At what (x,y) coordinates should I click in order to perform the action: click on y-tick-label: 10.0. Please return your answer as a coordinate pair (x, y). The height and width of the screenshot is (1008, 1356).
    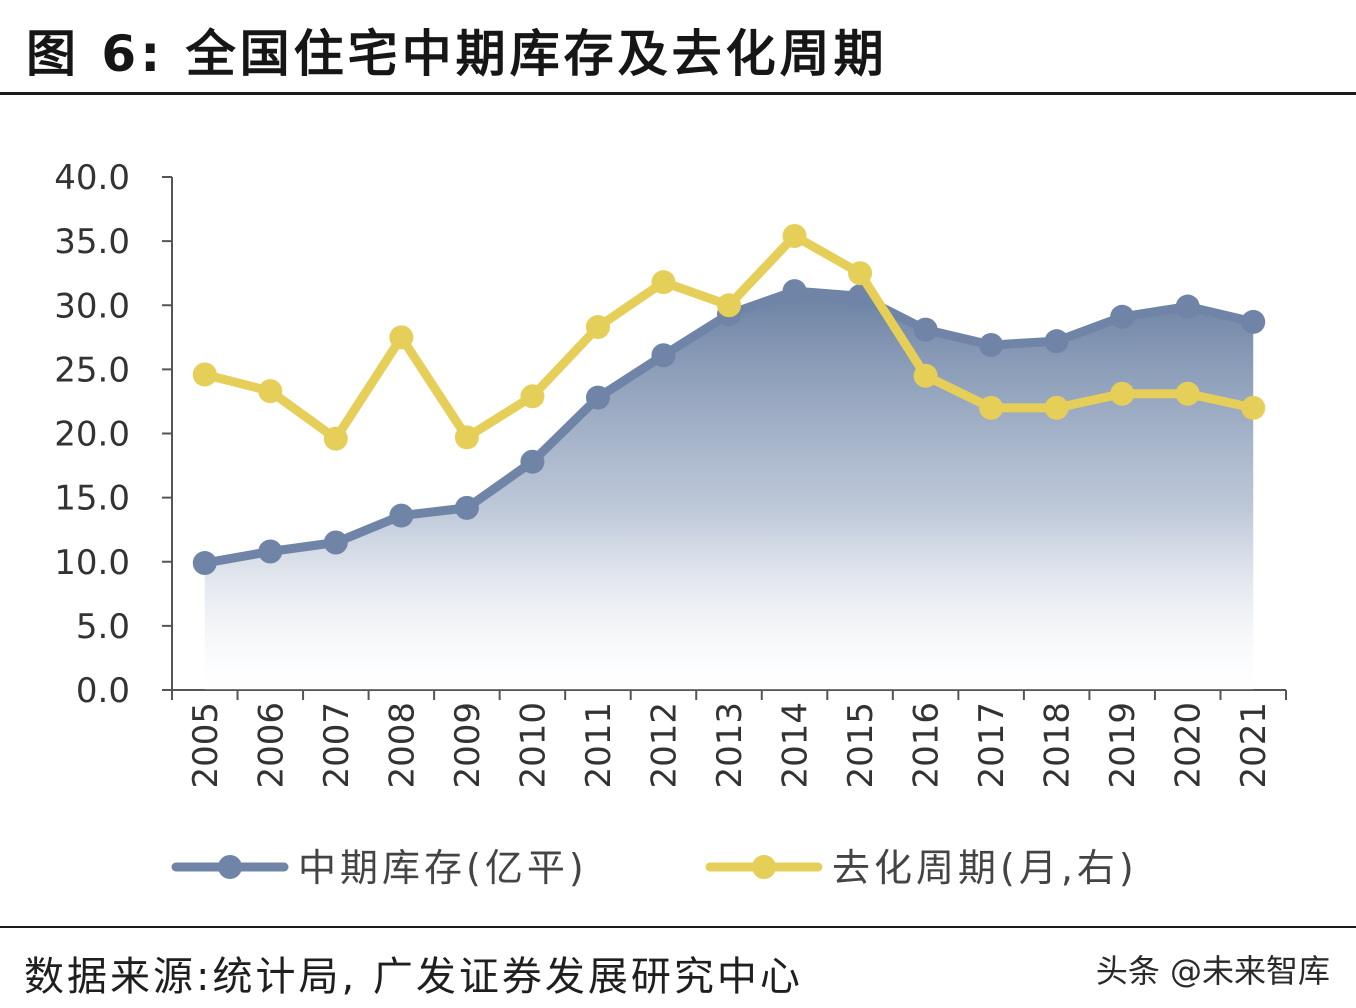
    Looking at the image, I should click on (92, 563).